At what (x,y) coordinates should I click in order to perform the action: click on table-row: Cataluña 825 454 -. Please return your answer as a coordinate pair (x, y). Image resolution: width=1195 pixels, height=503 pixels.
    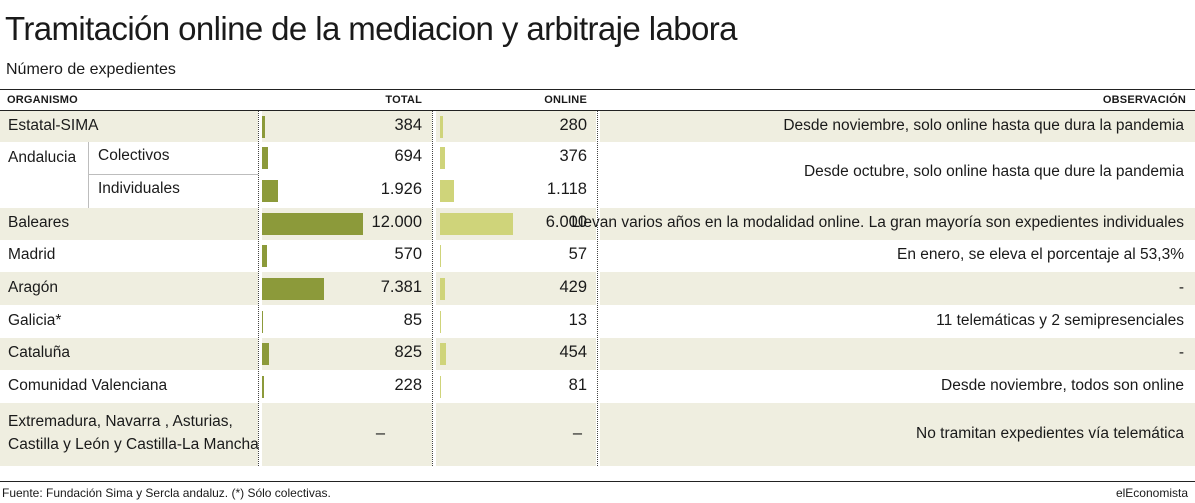
    Looking at the image, I should click on (597, 354).